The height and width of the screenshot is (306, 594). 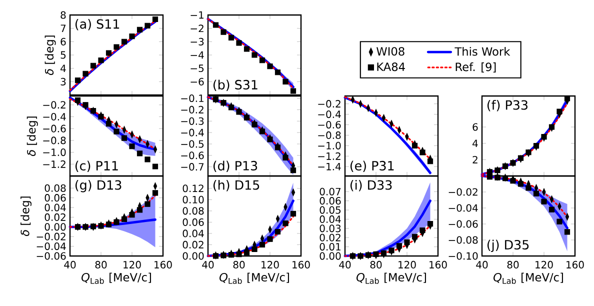 I want to click on legend-label: This Work, so click(x=482, y=51).